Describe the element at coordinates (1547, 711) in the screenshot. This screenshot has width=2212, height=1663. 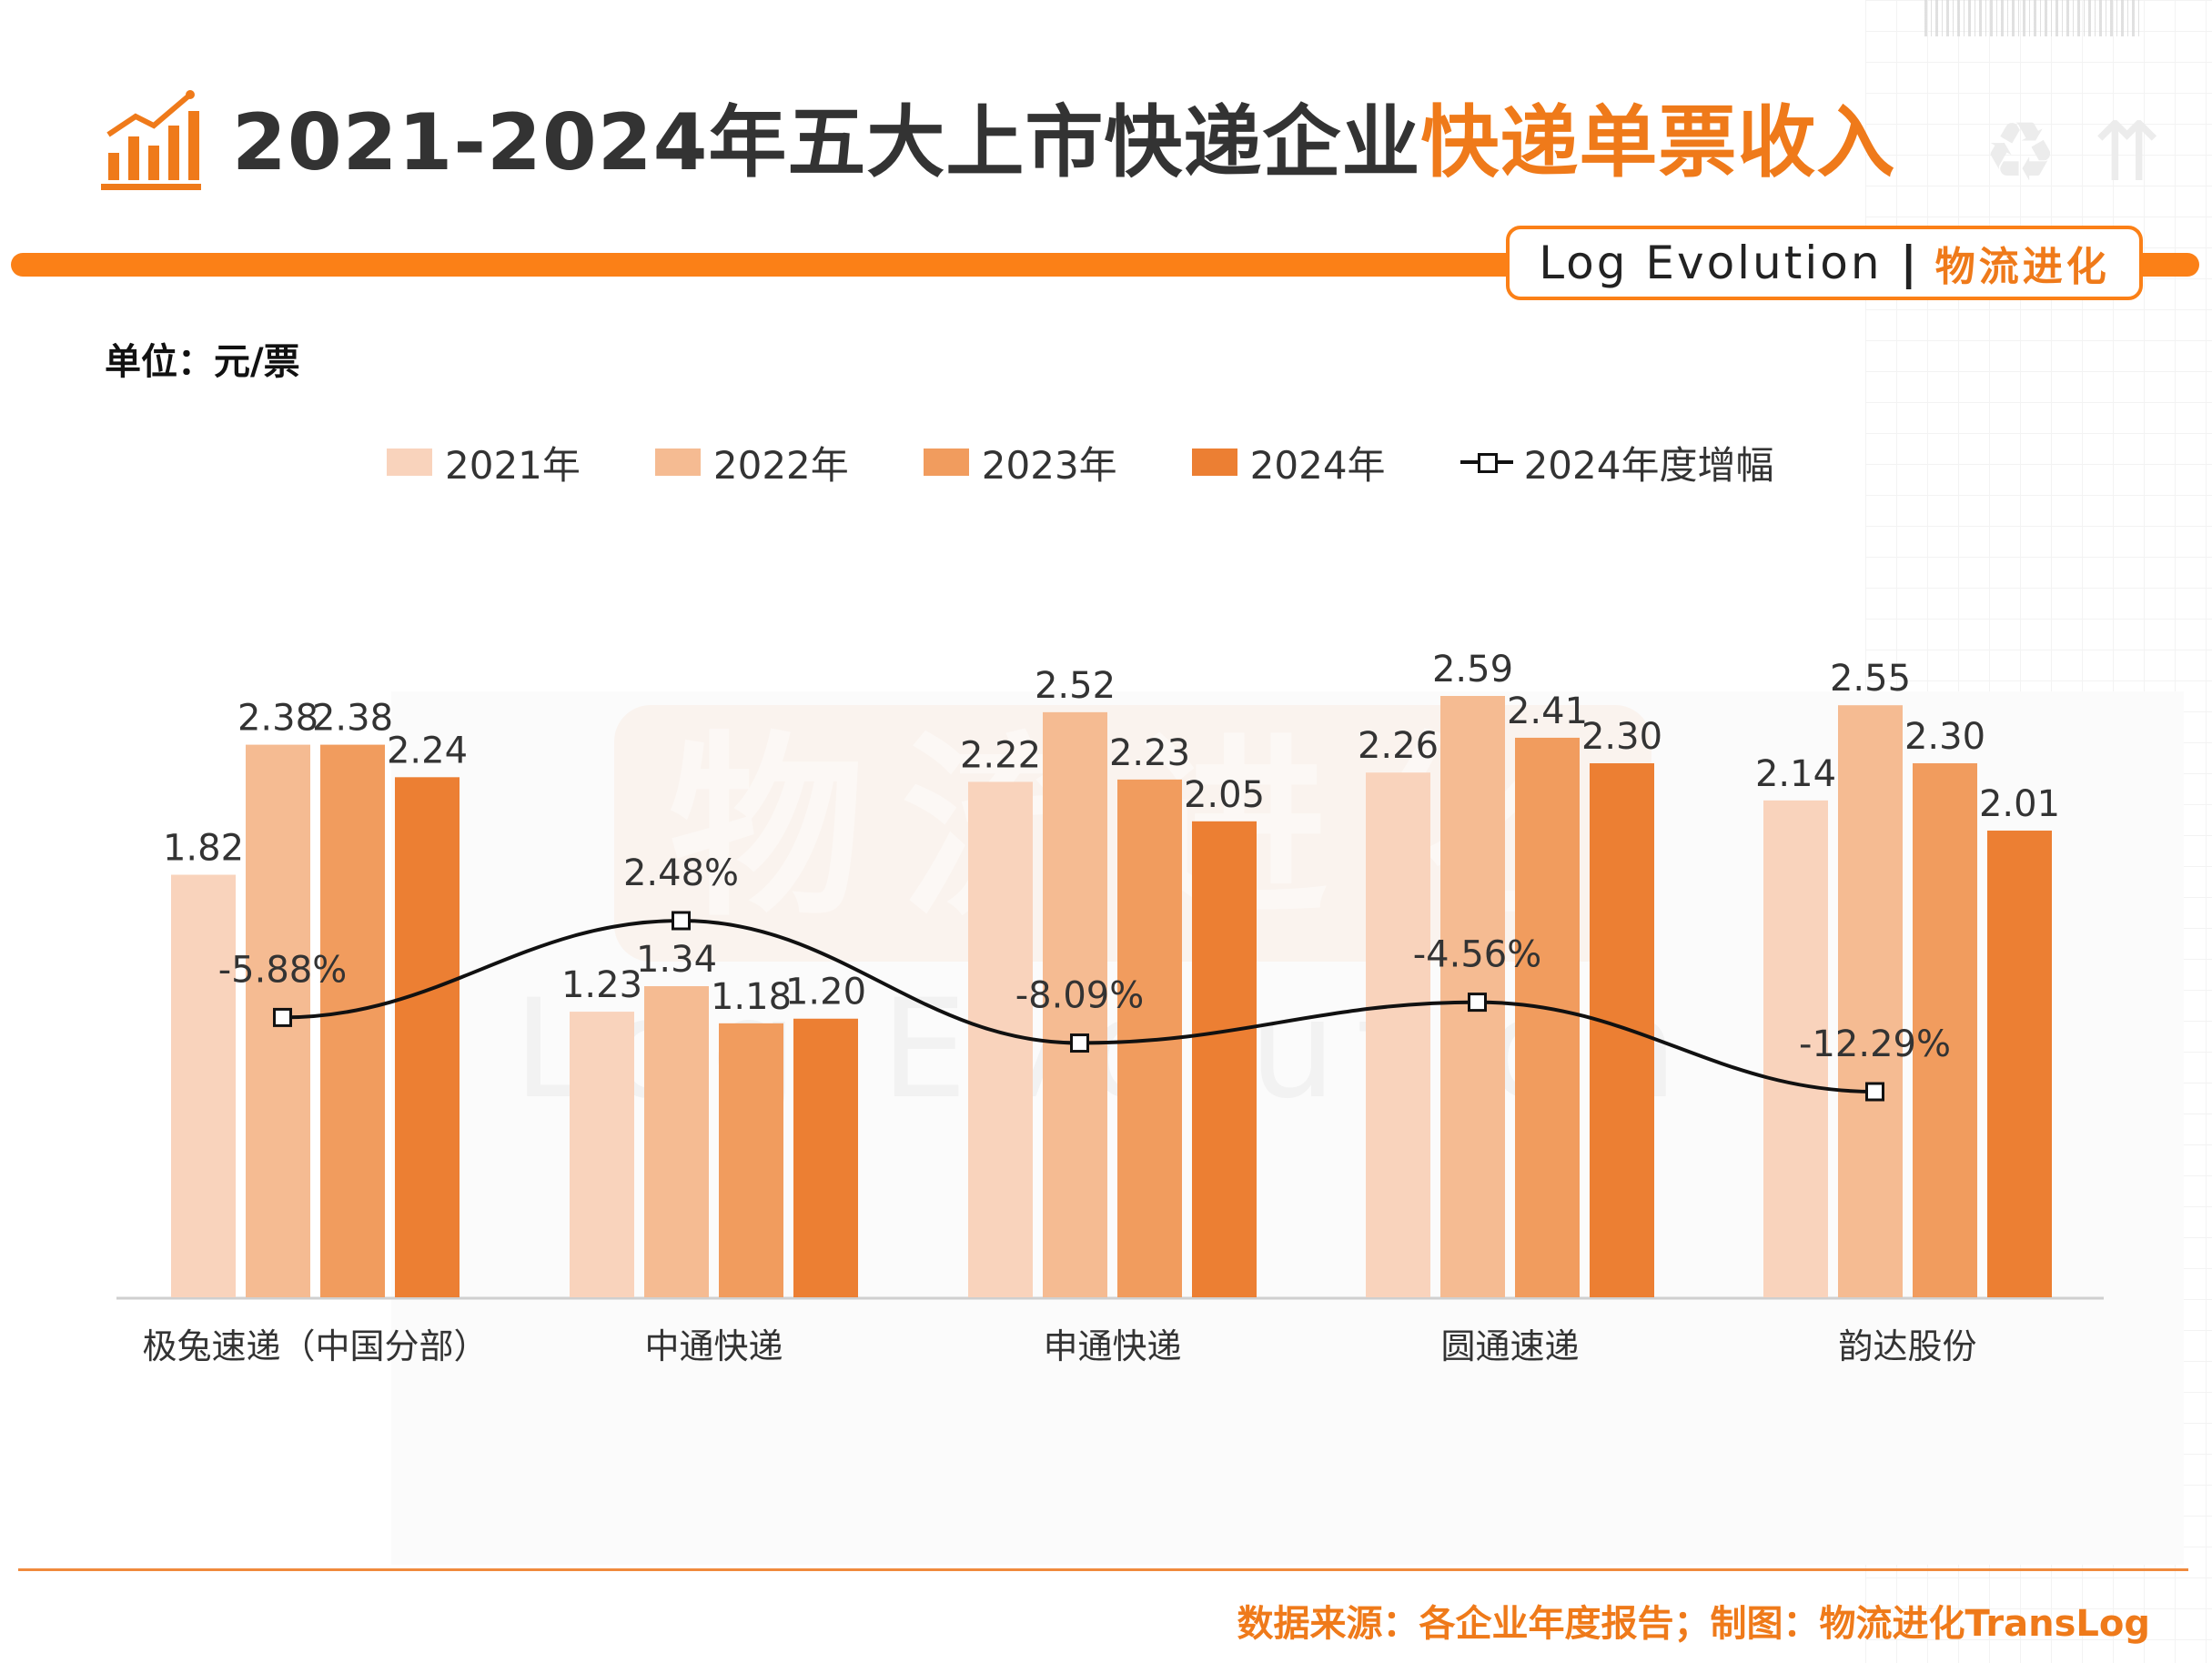
I see `bar-value-label: 2.41` at that location.